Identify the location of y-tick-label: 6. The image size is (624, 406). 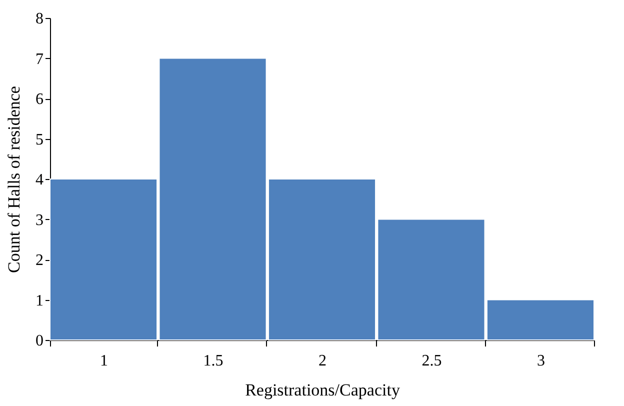
(40, 99).